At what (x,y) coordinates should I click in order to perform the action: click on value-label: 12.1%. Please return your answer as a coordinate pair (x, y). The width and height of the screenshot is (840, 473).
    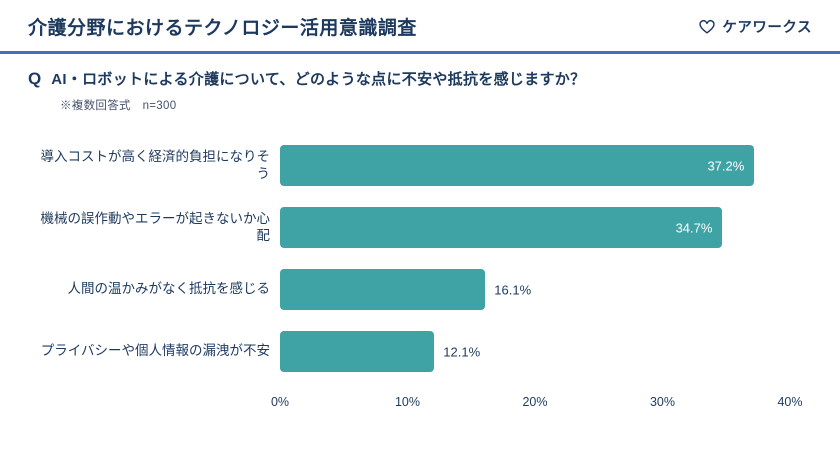
    Looking at the image, I should click on (462, 351).